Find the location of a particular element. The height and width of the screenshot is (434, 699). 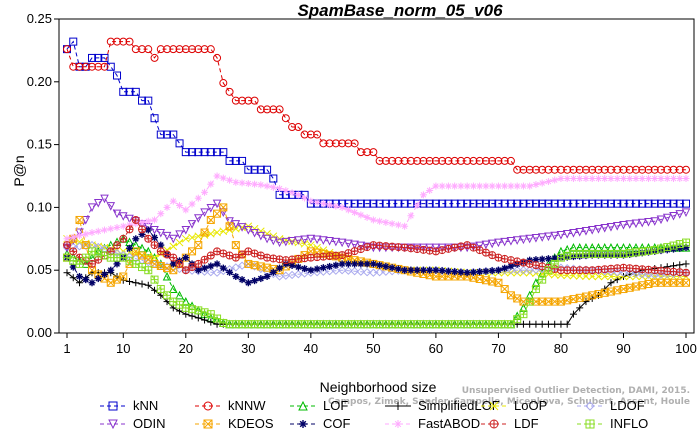

legend-label: LDOF is located at coordinates (627, 405).